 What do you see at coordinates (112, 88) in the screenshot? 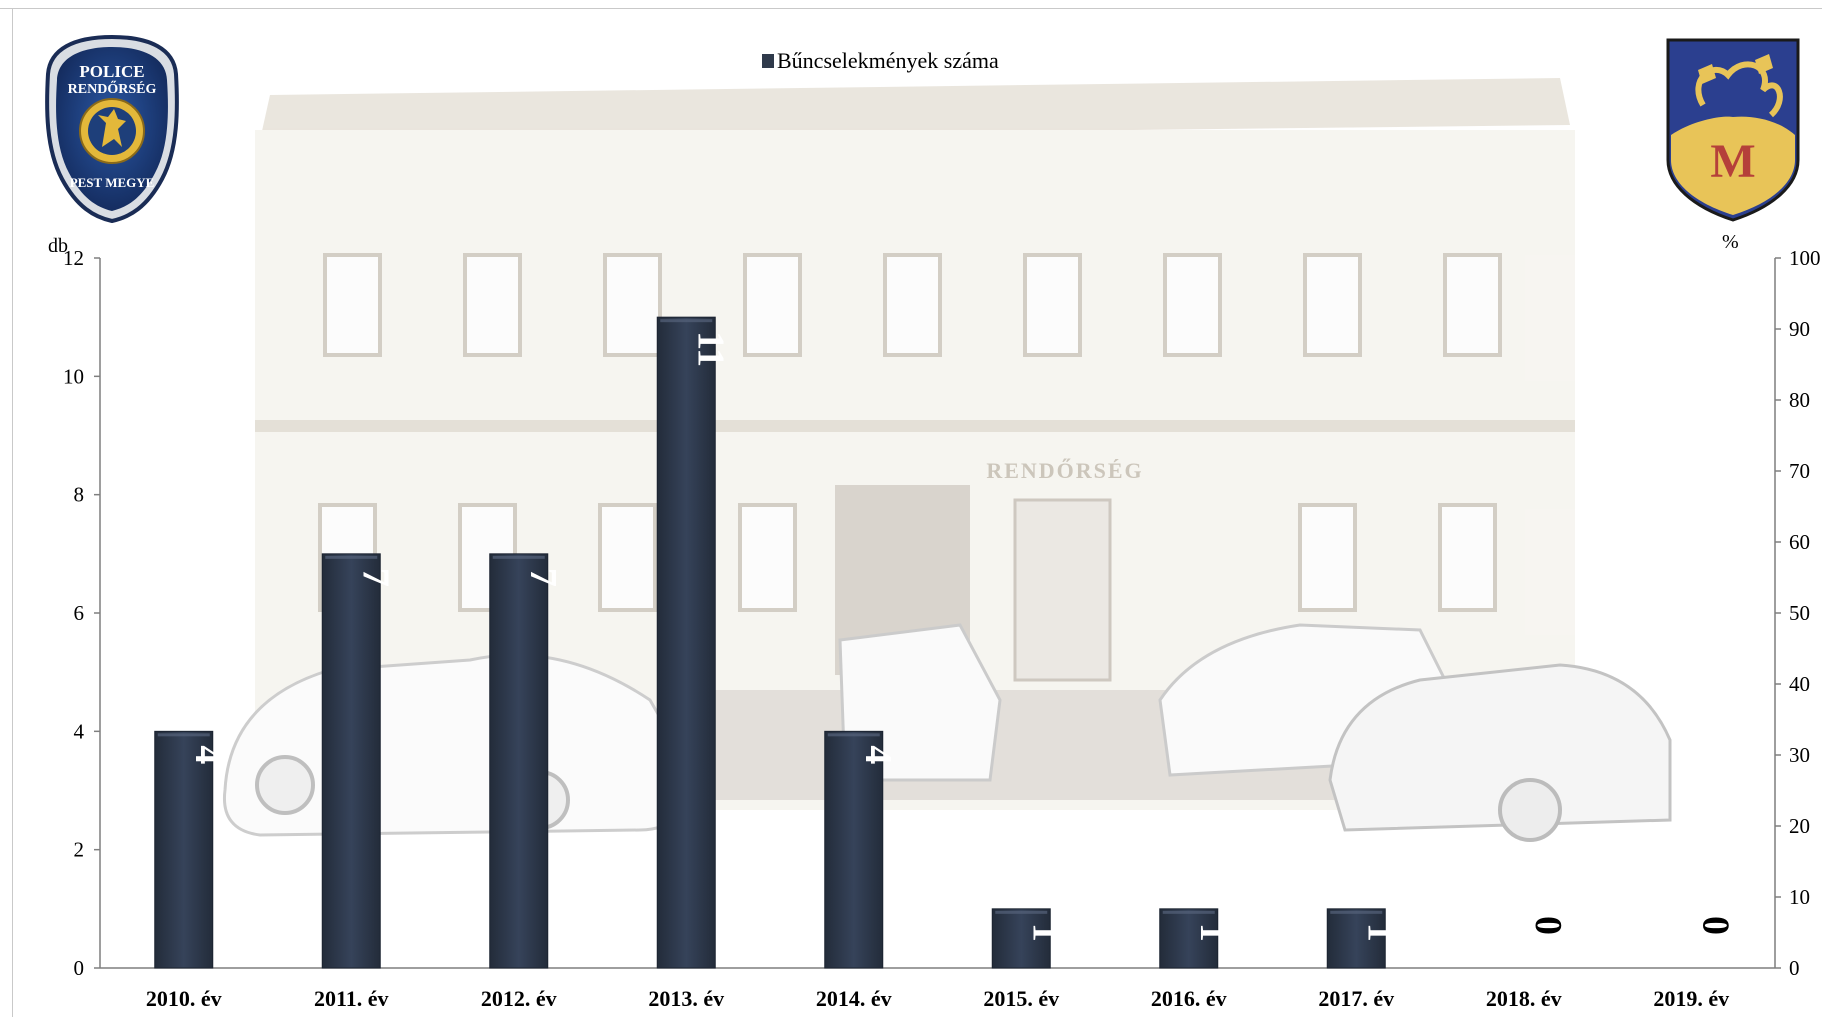
I see `badge-middle-text: RENDŐRSÉG` at bounding box center [112, 88].